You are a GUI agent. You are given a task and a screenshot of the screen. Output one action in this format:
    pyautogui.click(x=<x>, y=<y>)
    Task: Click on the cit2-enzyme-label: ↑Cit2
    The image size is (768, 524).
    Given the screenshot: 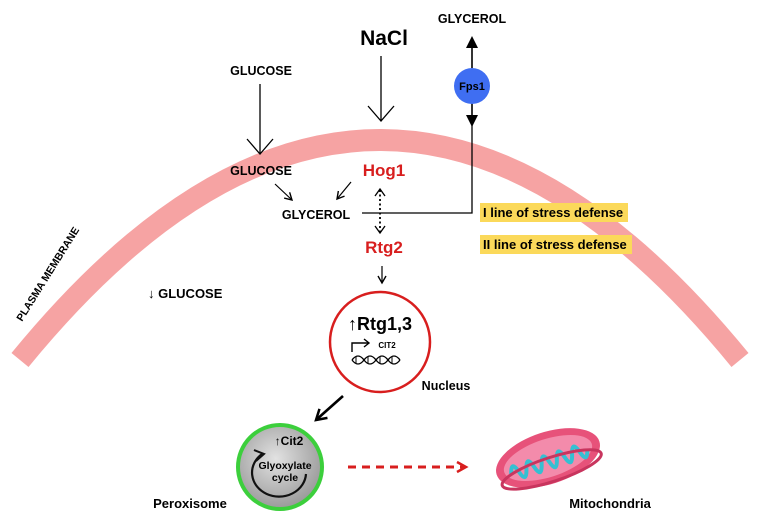 What is the action you would take?
    pyautogui.click(x=289, y=441)
    